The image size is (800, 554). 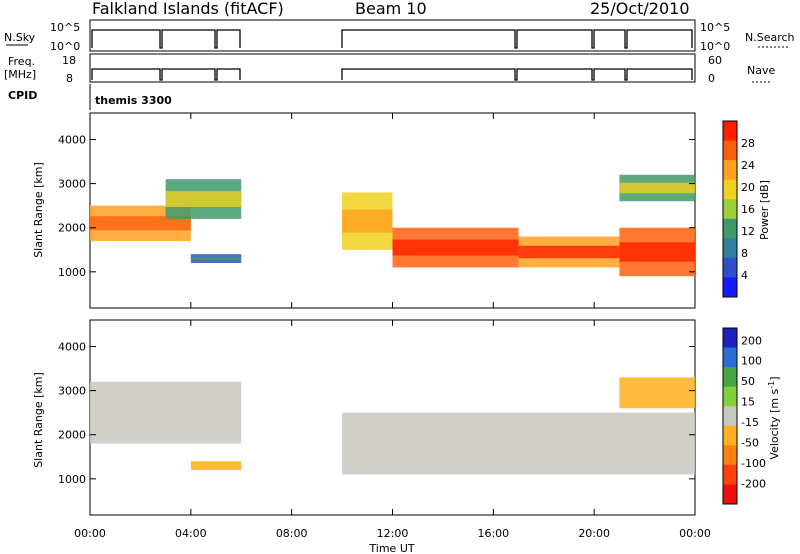 I want to click on time-axis-labels: 00:00 04:00 08:00 12:00 16:00 20:00 00:00, so click(x=392, y=533).